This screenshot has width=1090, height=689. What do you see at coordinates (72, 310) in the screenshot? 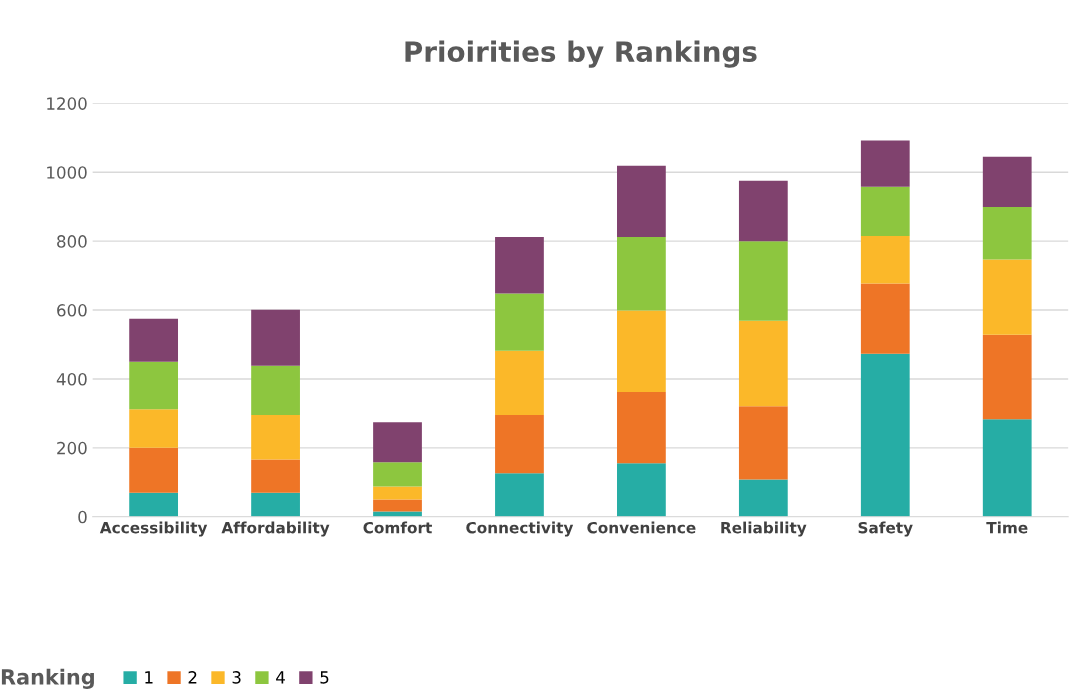
I see `y-tick-label: 600` at bounding box center [72, 310].